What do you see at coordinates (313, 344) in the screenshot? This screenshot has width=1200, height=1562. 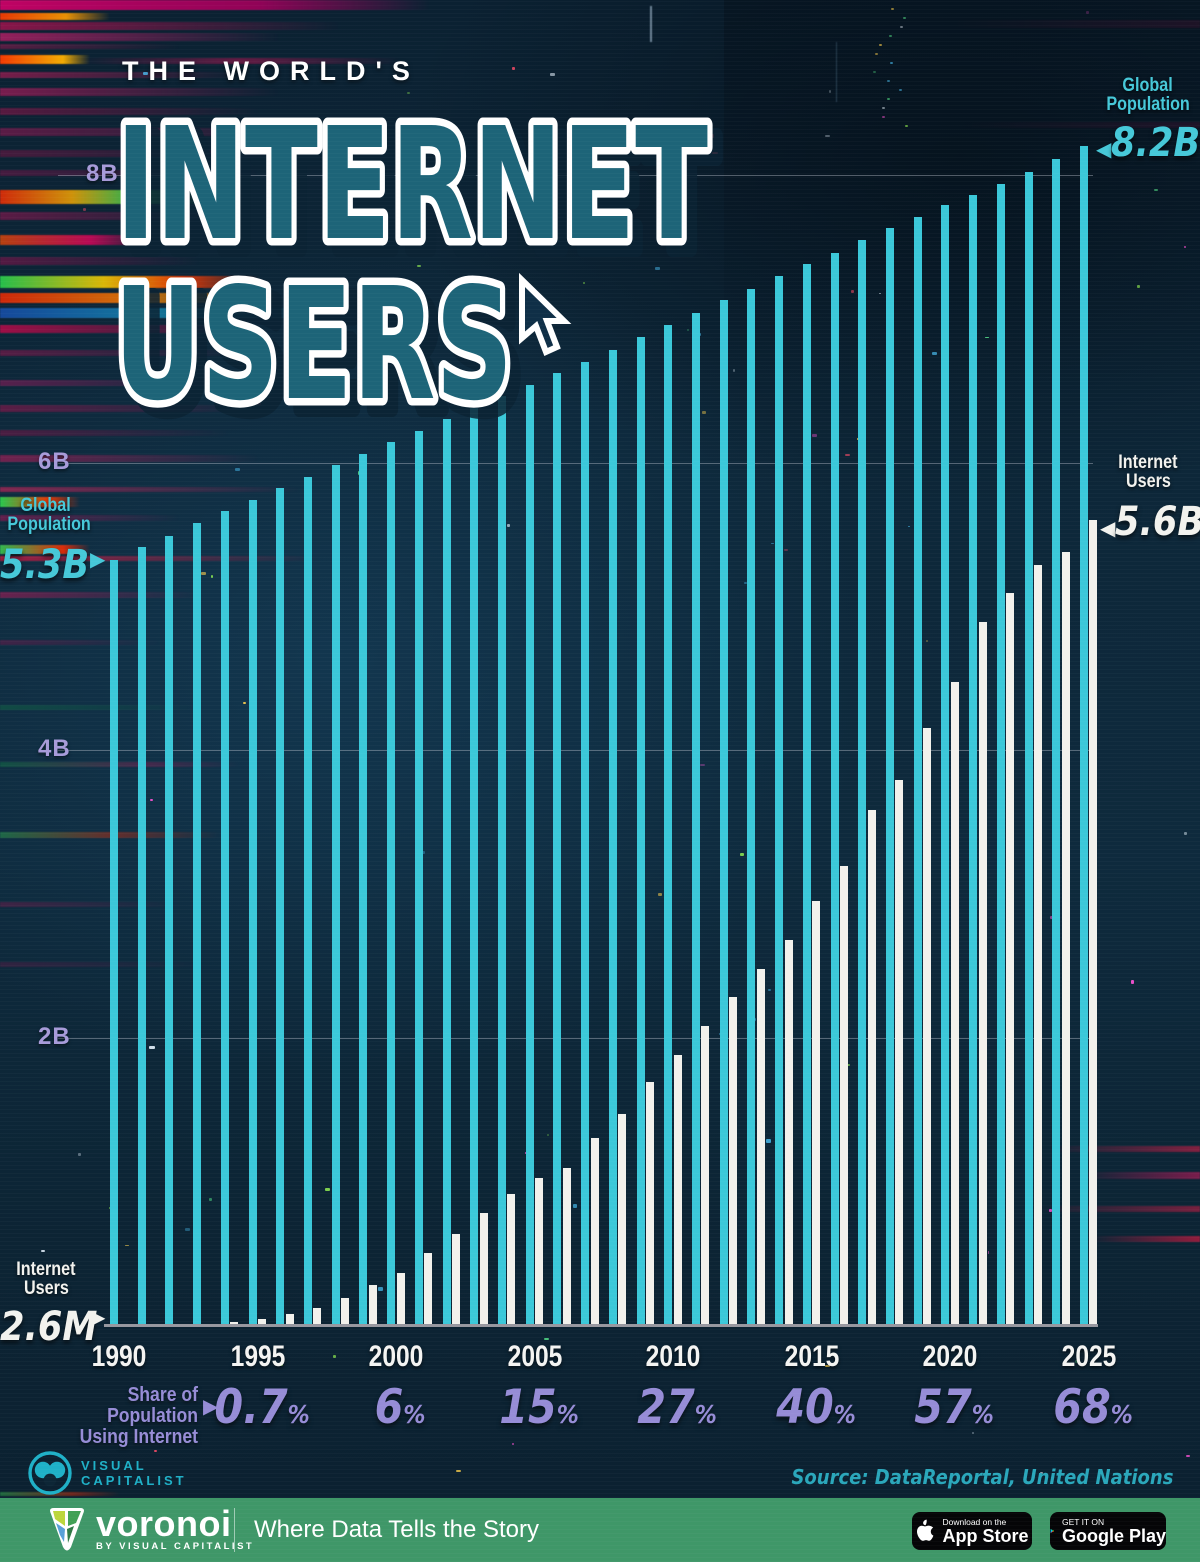 I see `title-line2: USERS` at bounding box center [313, 344].